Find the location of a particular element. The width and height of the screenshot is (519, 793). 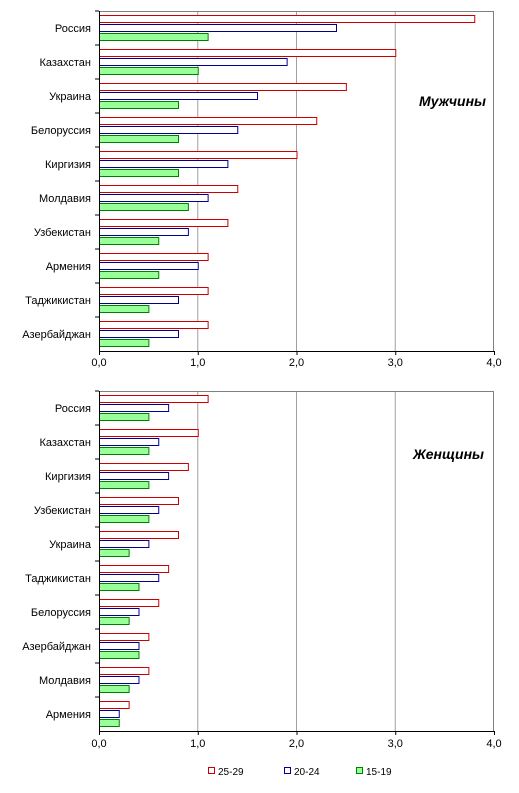

panel-title: Мужчины is located at coordinates (452, 101).